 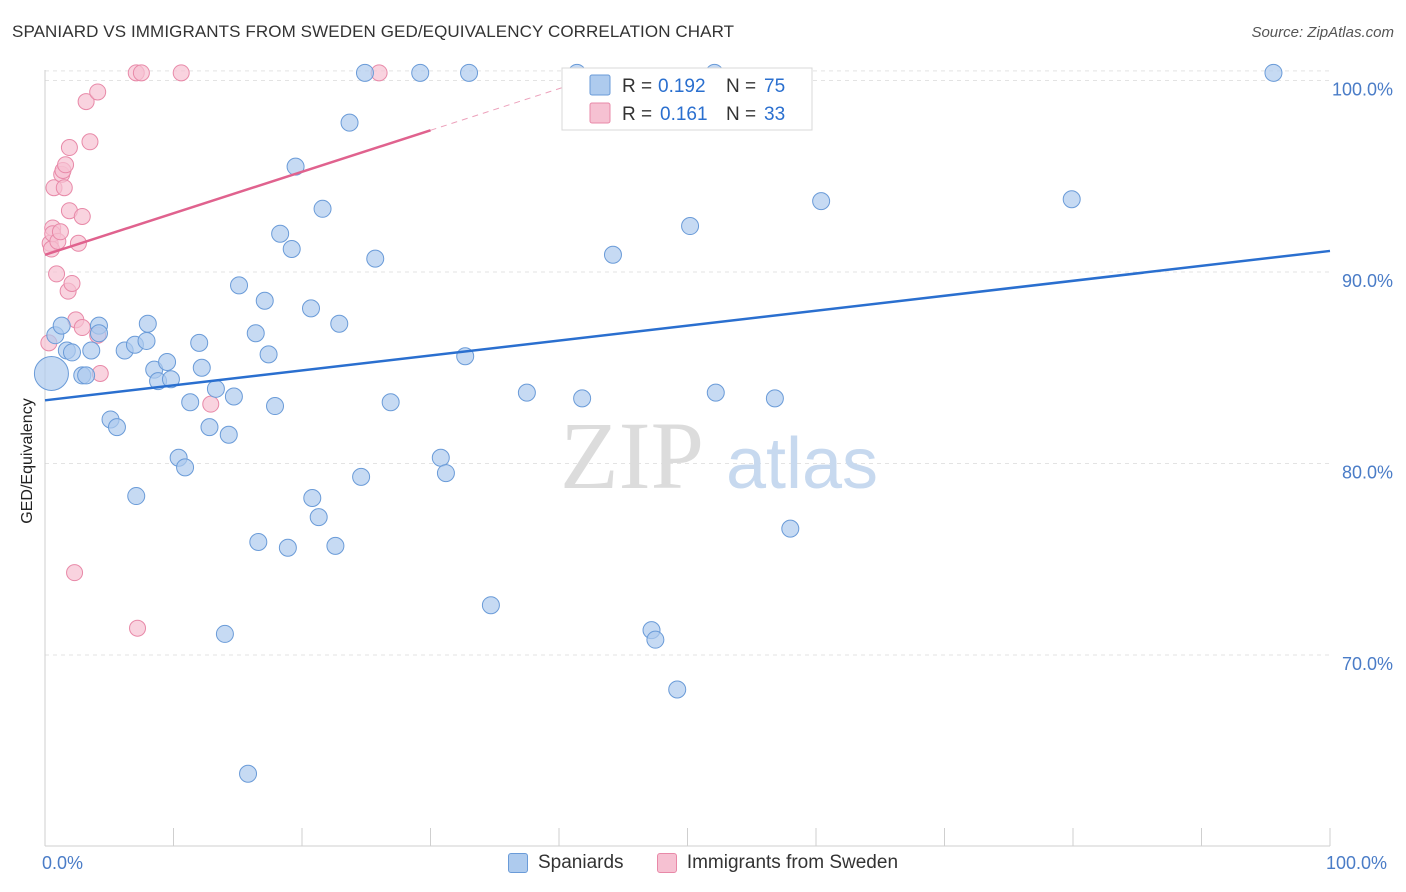 I want to click on y-tick-labels: 100.0% 90.0% 80.0% 70.0%, so click(x=1362, y=377).